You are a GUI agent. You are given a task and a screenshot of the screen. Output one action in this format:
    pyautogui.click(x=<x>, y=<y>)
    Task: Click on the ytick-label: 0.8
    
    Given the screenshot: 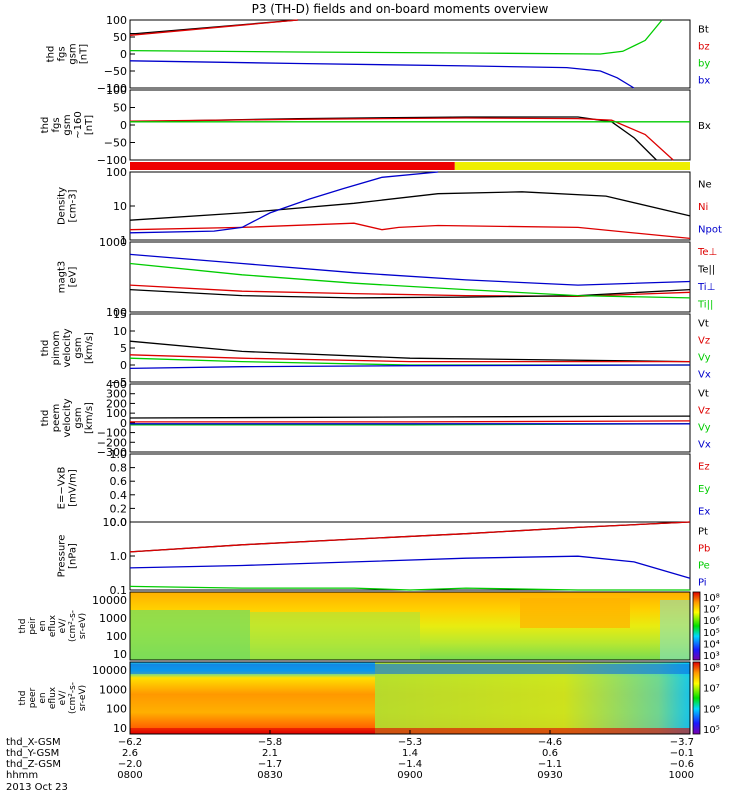 What is the action you would take?
    pyautogui.click(x=119, y=468)
    